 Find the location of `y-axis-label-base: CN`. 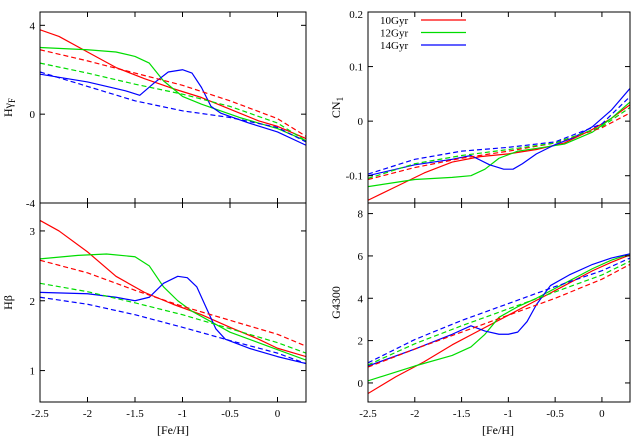

y-axis-label-base: CN is located at coordinates (336, 109).